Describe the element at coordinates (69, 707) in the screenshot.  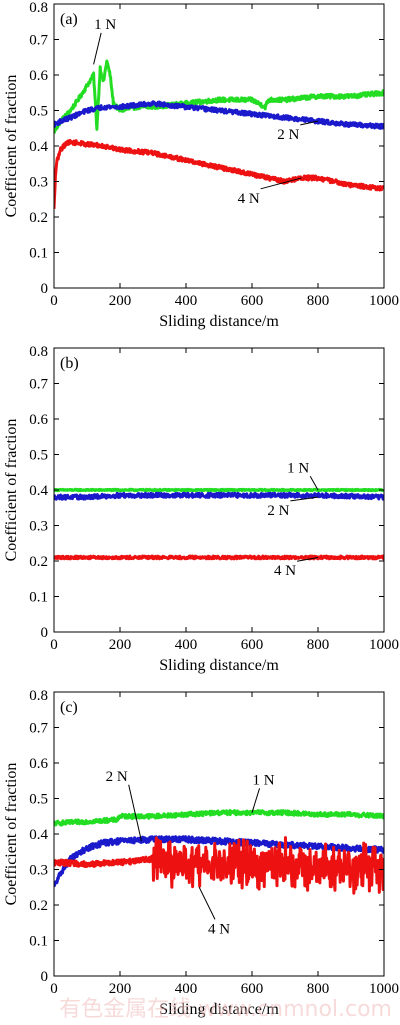
I see `panel-label: (c)` at that location.